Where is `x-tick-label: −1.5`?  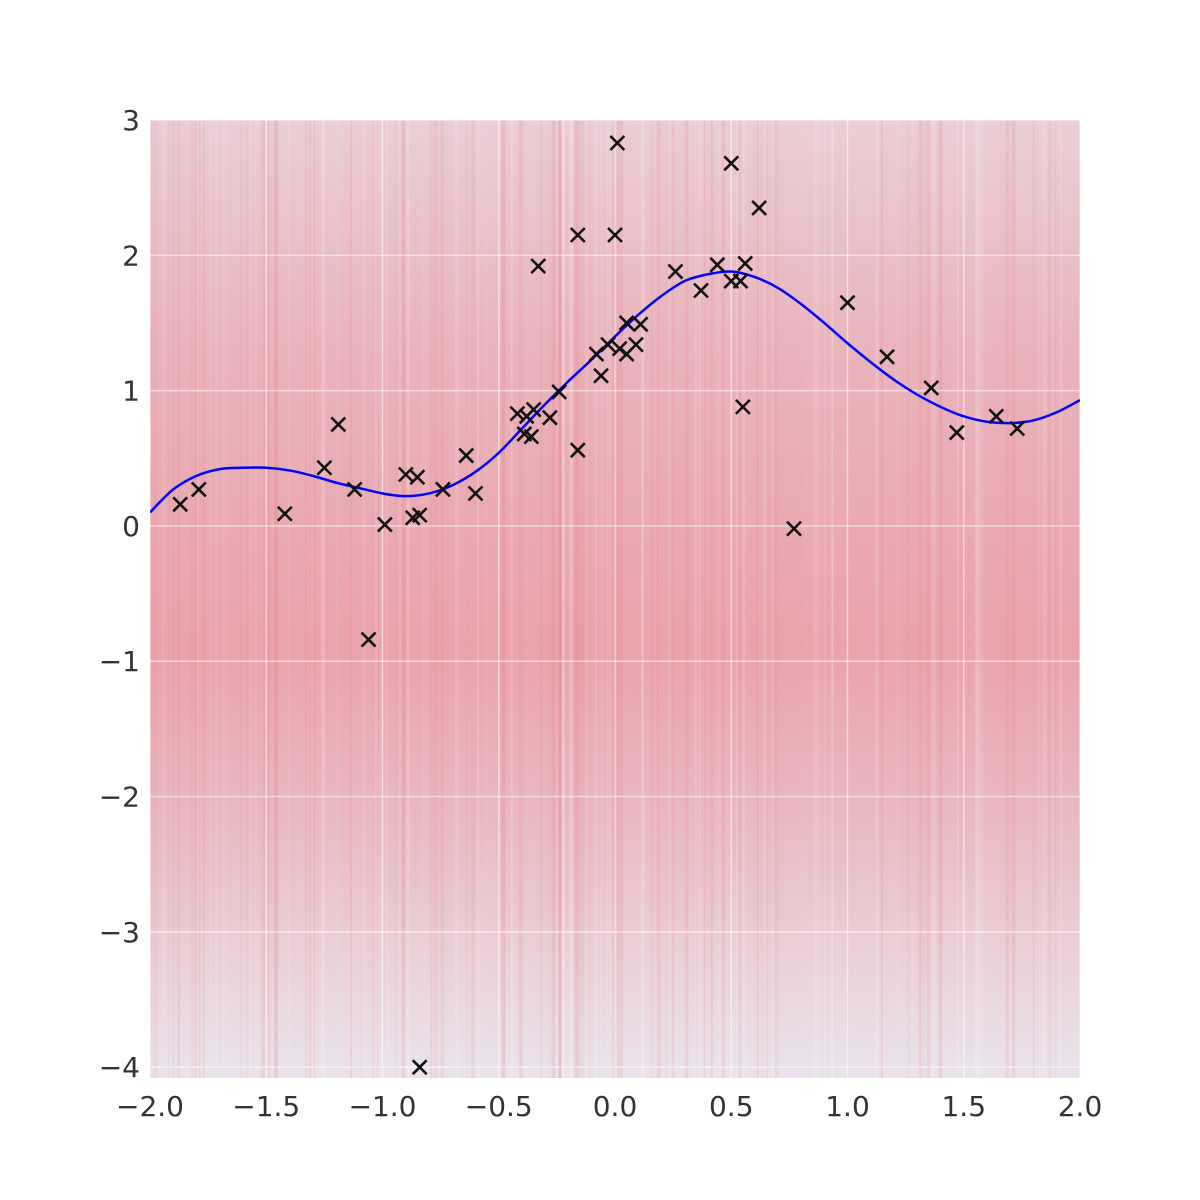
x-tick-label: −1.5 is located at coordinates (266, 1106).